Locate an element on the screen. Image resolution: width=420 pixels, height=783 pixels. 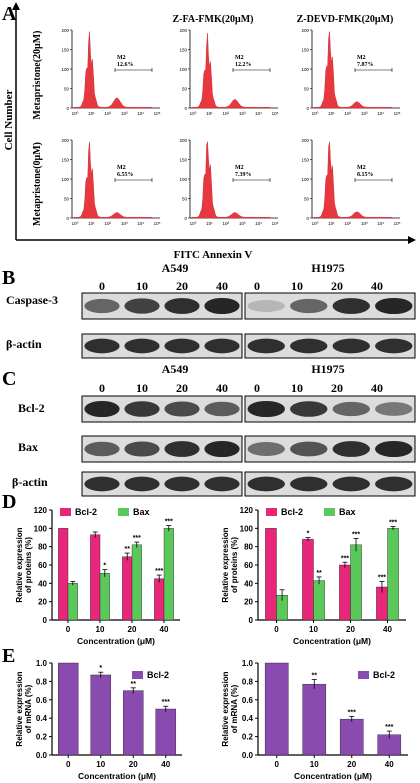
histogram-x-tick-label: 10⁵ is located at coordinates (157, 223).